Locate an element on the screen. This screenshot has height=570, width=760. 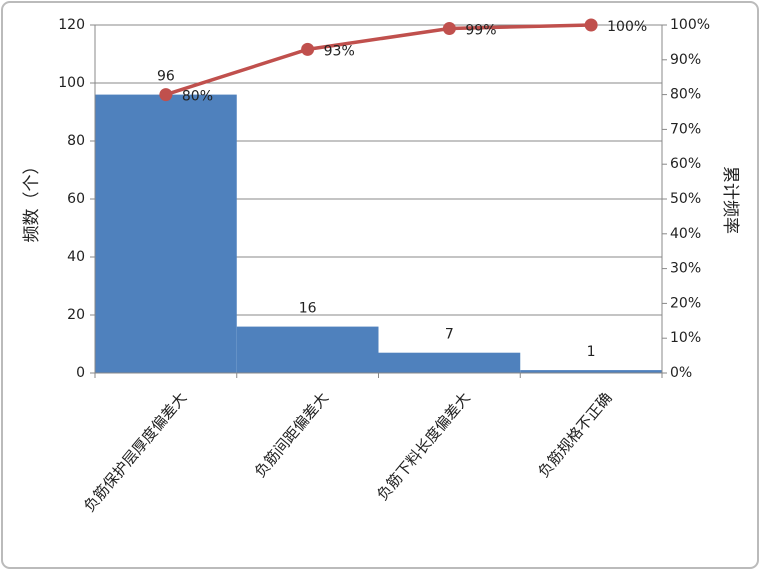
y2-tick-label: 70% is located at coordinates (685, 129).